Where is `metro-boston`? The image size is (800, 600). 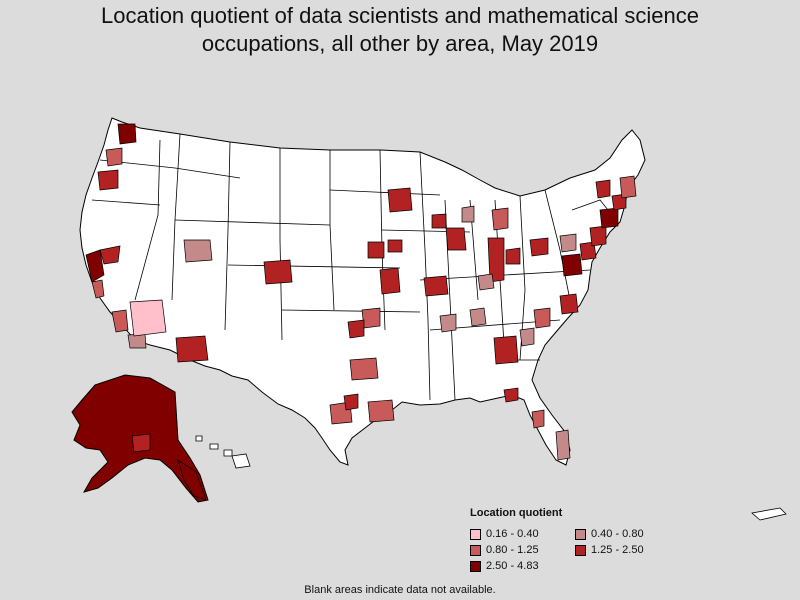 metro-boston is located at coordinates (628, 187).